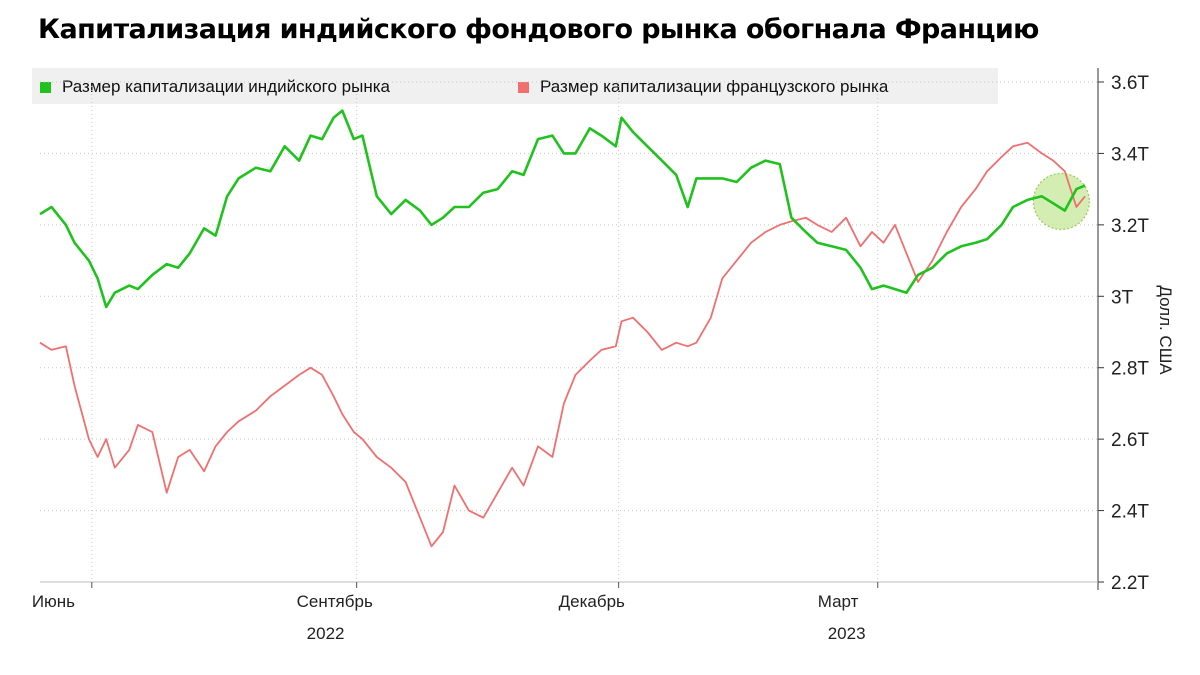  I want to click on x-tick-label: Июнь, so click(53, 601).